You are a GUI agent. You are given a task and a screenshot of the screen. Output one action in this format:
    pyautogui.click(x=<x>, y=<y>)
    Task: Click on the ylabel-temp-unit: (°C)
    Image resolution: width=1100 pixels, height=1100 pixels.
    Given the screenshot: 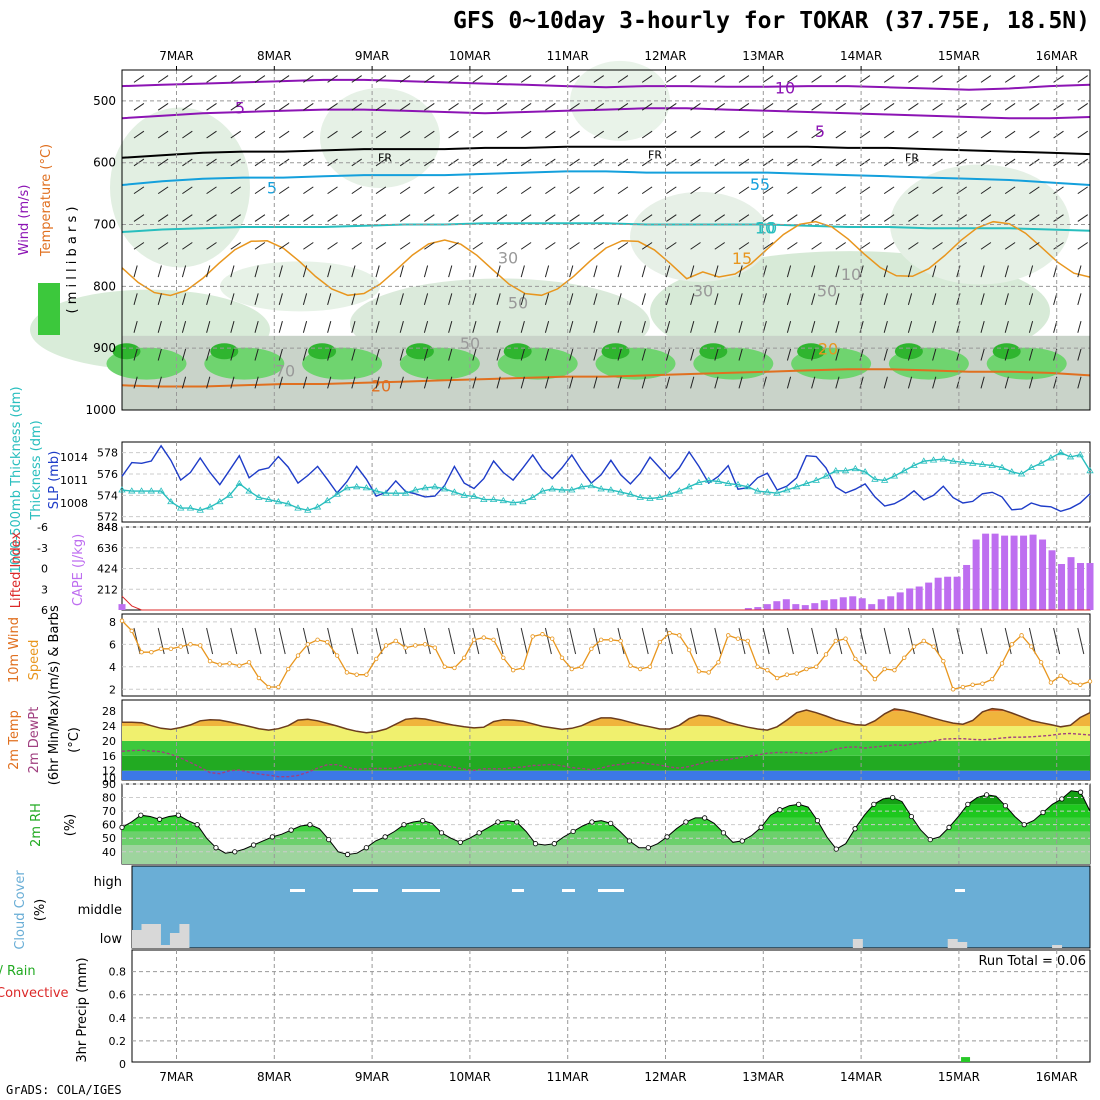 What is the action you would take?
    pyautogui.click(x=74, y=740)
    